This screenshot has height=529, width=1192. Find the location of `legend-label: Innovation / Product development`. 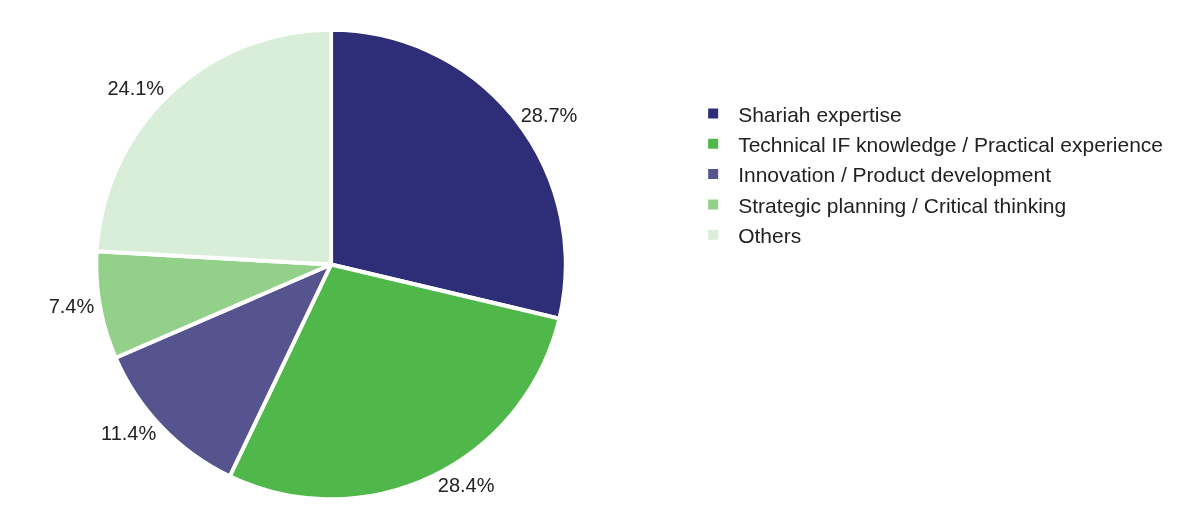

legend-label: Innovation / Product development is located at coordinates (895, 175).